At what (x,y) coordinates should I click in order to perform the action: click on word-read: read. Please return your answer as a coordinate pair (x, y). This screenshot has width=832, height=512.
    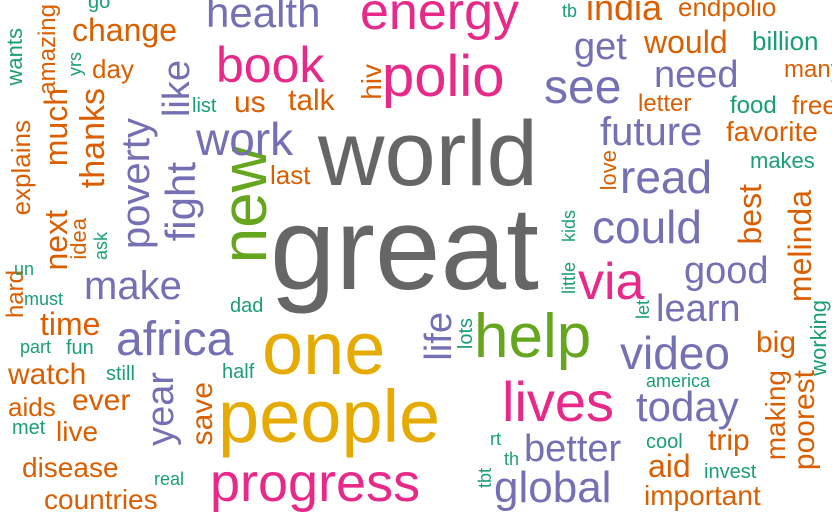
    Looking at the image, I should click on (666, 177).